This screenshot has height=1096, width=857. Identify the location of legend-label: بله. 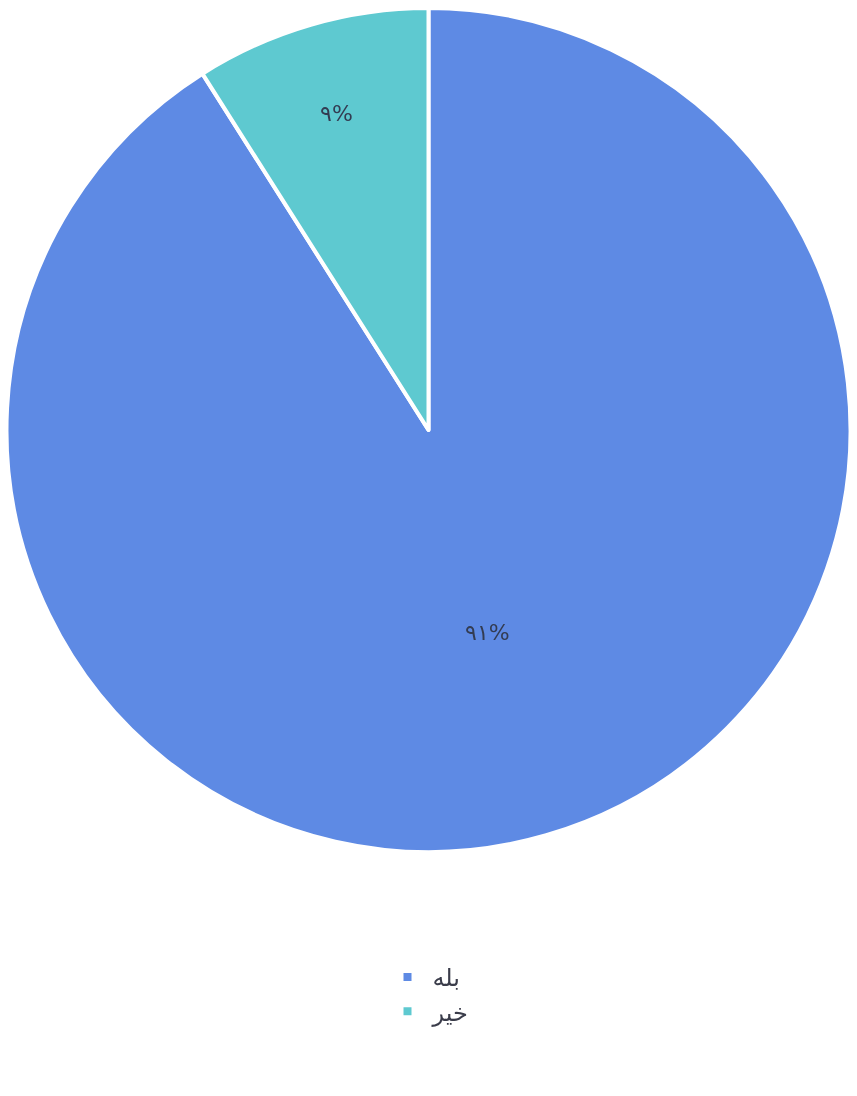
(446, 978).